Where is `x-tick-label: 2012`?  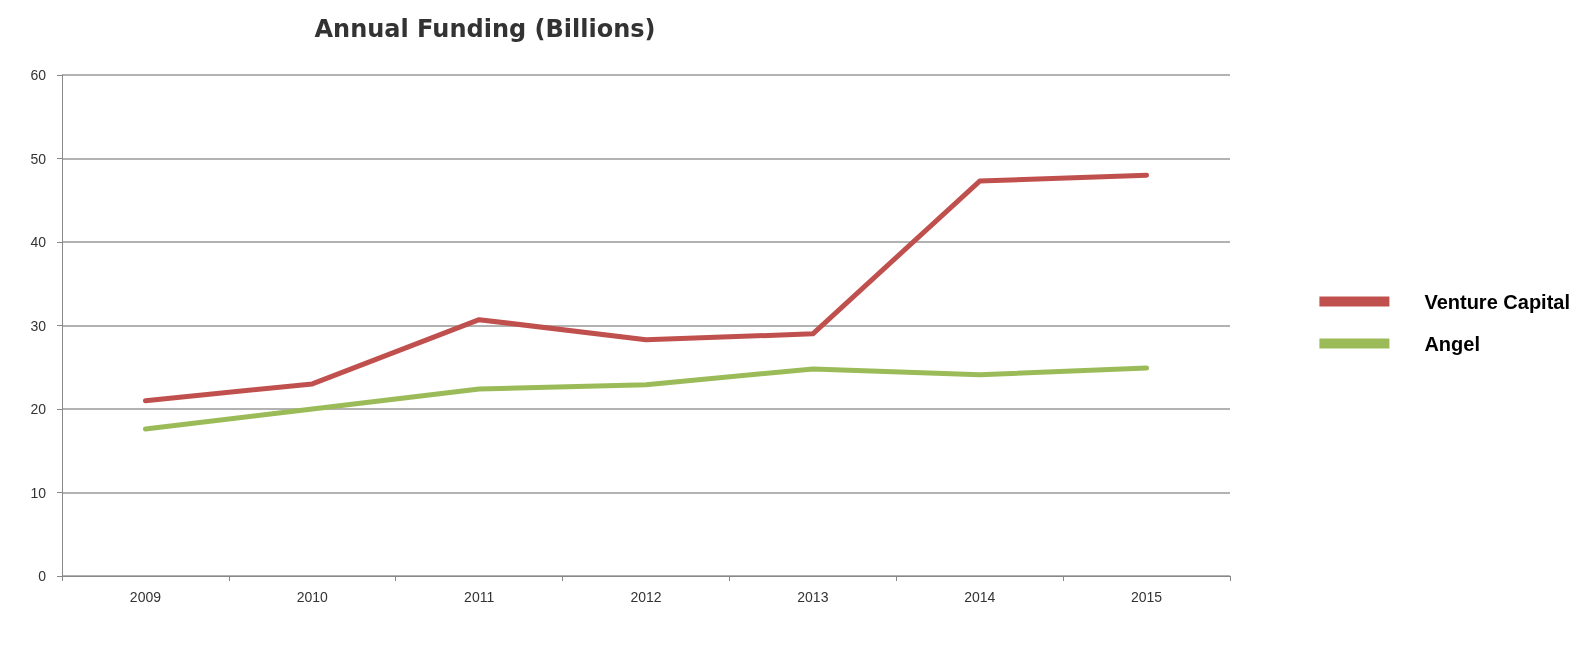
x-tick-label: 2012 is located at coordinates (646, 597).